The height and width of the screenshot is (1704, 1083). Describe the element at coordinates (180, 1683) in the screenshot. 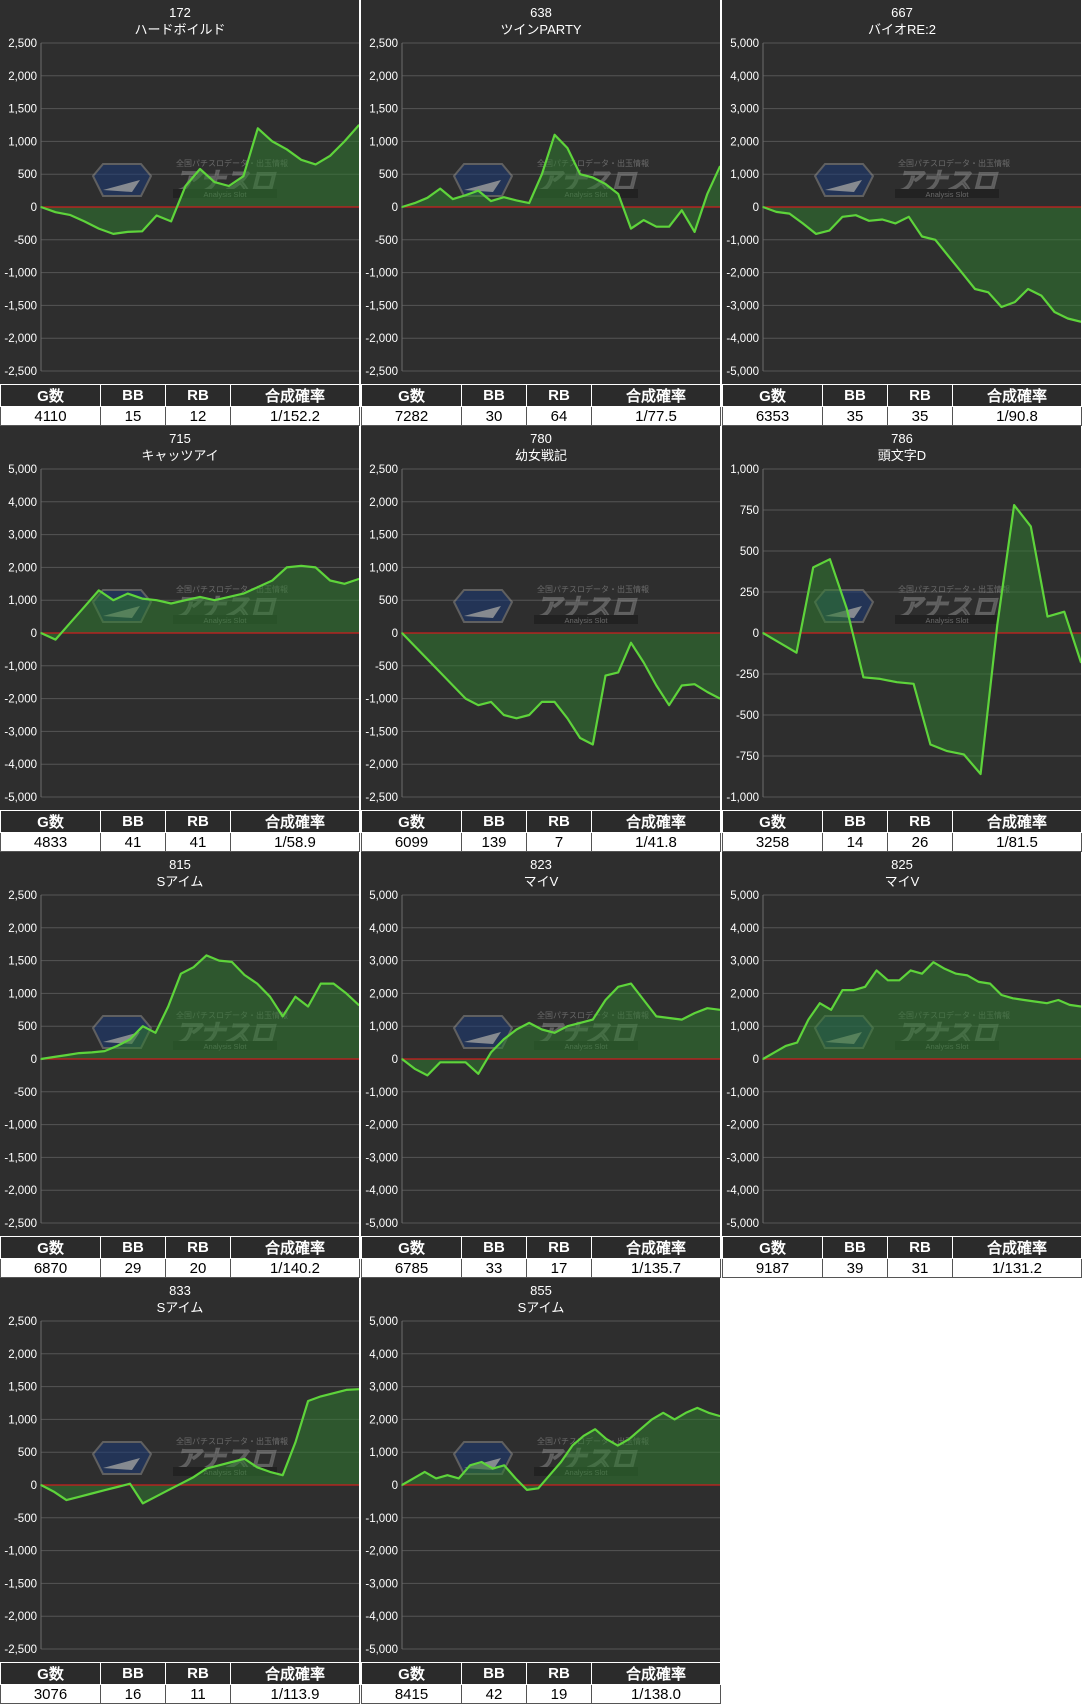

I see `stats-table: G数 BB RB 合成確率 3076 16 11 1/113.9` at that location.